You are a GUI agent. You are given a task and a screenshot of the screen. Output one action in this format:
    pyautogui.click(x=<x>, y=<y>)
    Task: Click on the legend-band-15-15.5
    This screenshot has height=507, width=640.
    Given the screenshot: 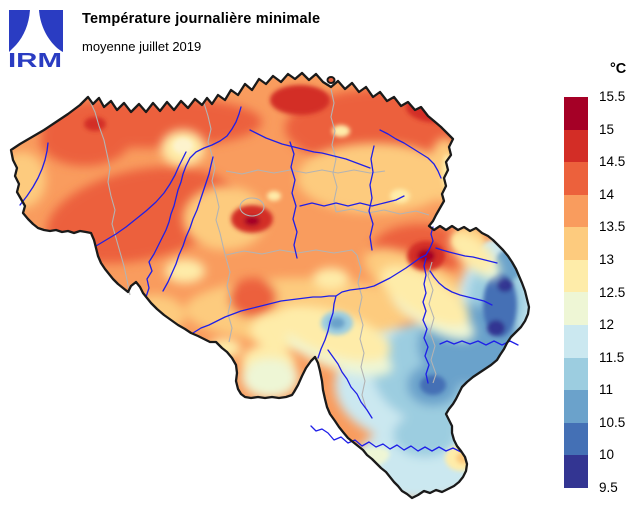 What is the action you would take?
    pyautogui.click(x=576, y=113)
    